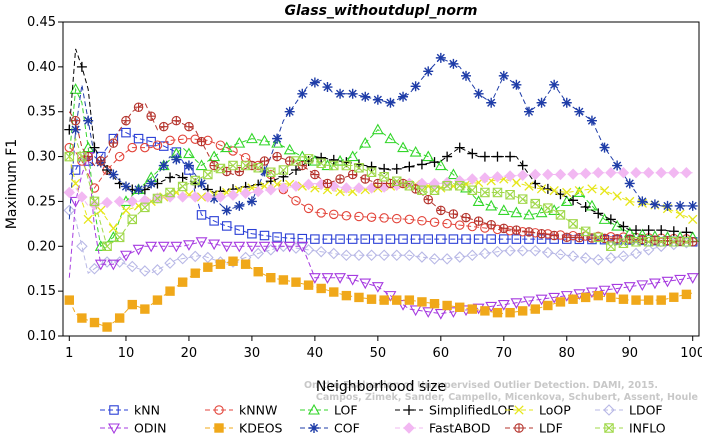 The height and width of the screenshot is (434, 702). What do you see at coordinates (455, 410) in the screenshot?
I see `legend-item-simplifiedlof: SimplifiedLOF` at bounding box center [455, 410].